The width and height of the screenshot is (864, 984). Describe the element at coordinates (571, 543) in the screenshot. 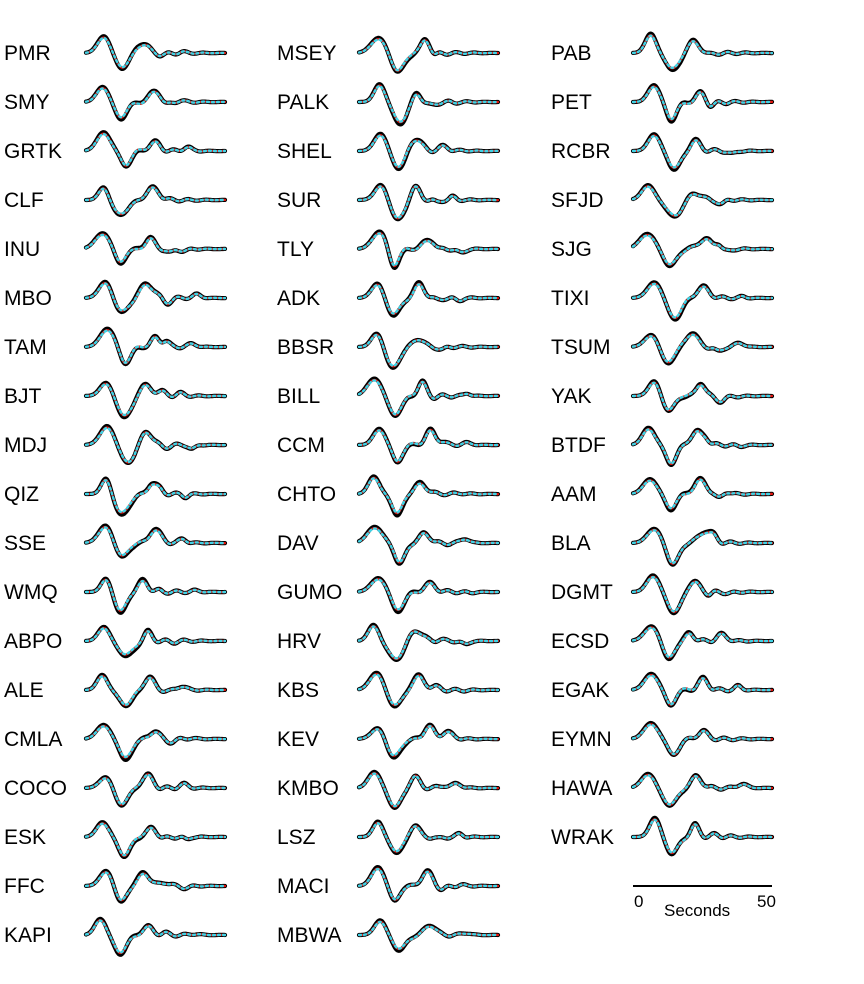

I see `station-label-bla: BLA` at that location.